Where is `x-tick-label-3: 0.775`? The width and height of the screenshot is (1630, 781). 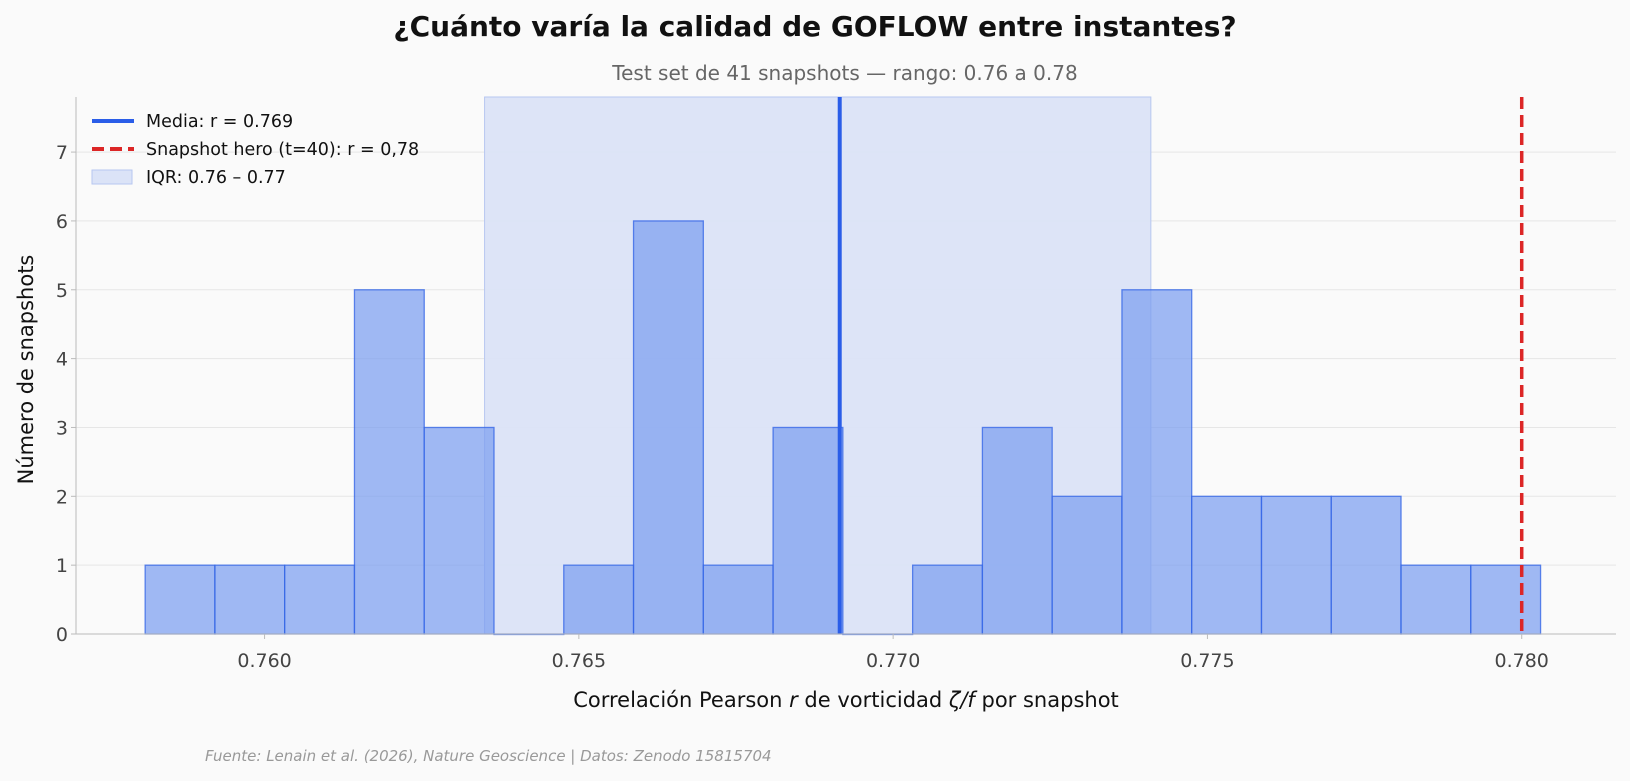 x-tick-label-3: 0.775 is located at coordinates (1207, 661).